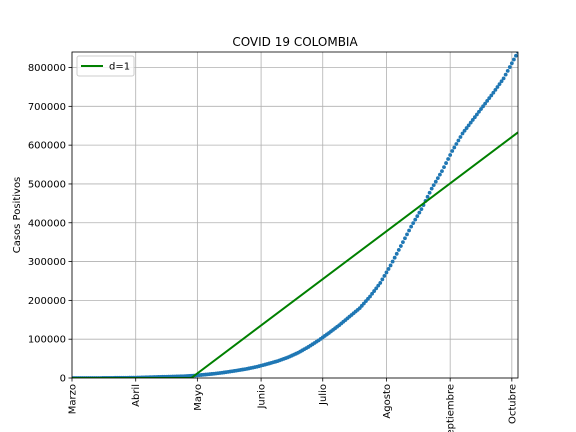 Image resolution: width=576 pixels, height=432 pixels. Describe the element at coordinates (119, 67) in the screenshot. I see `legend-label-d1: d=1` at that location.